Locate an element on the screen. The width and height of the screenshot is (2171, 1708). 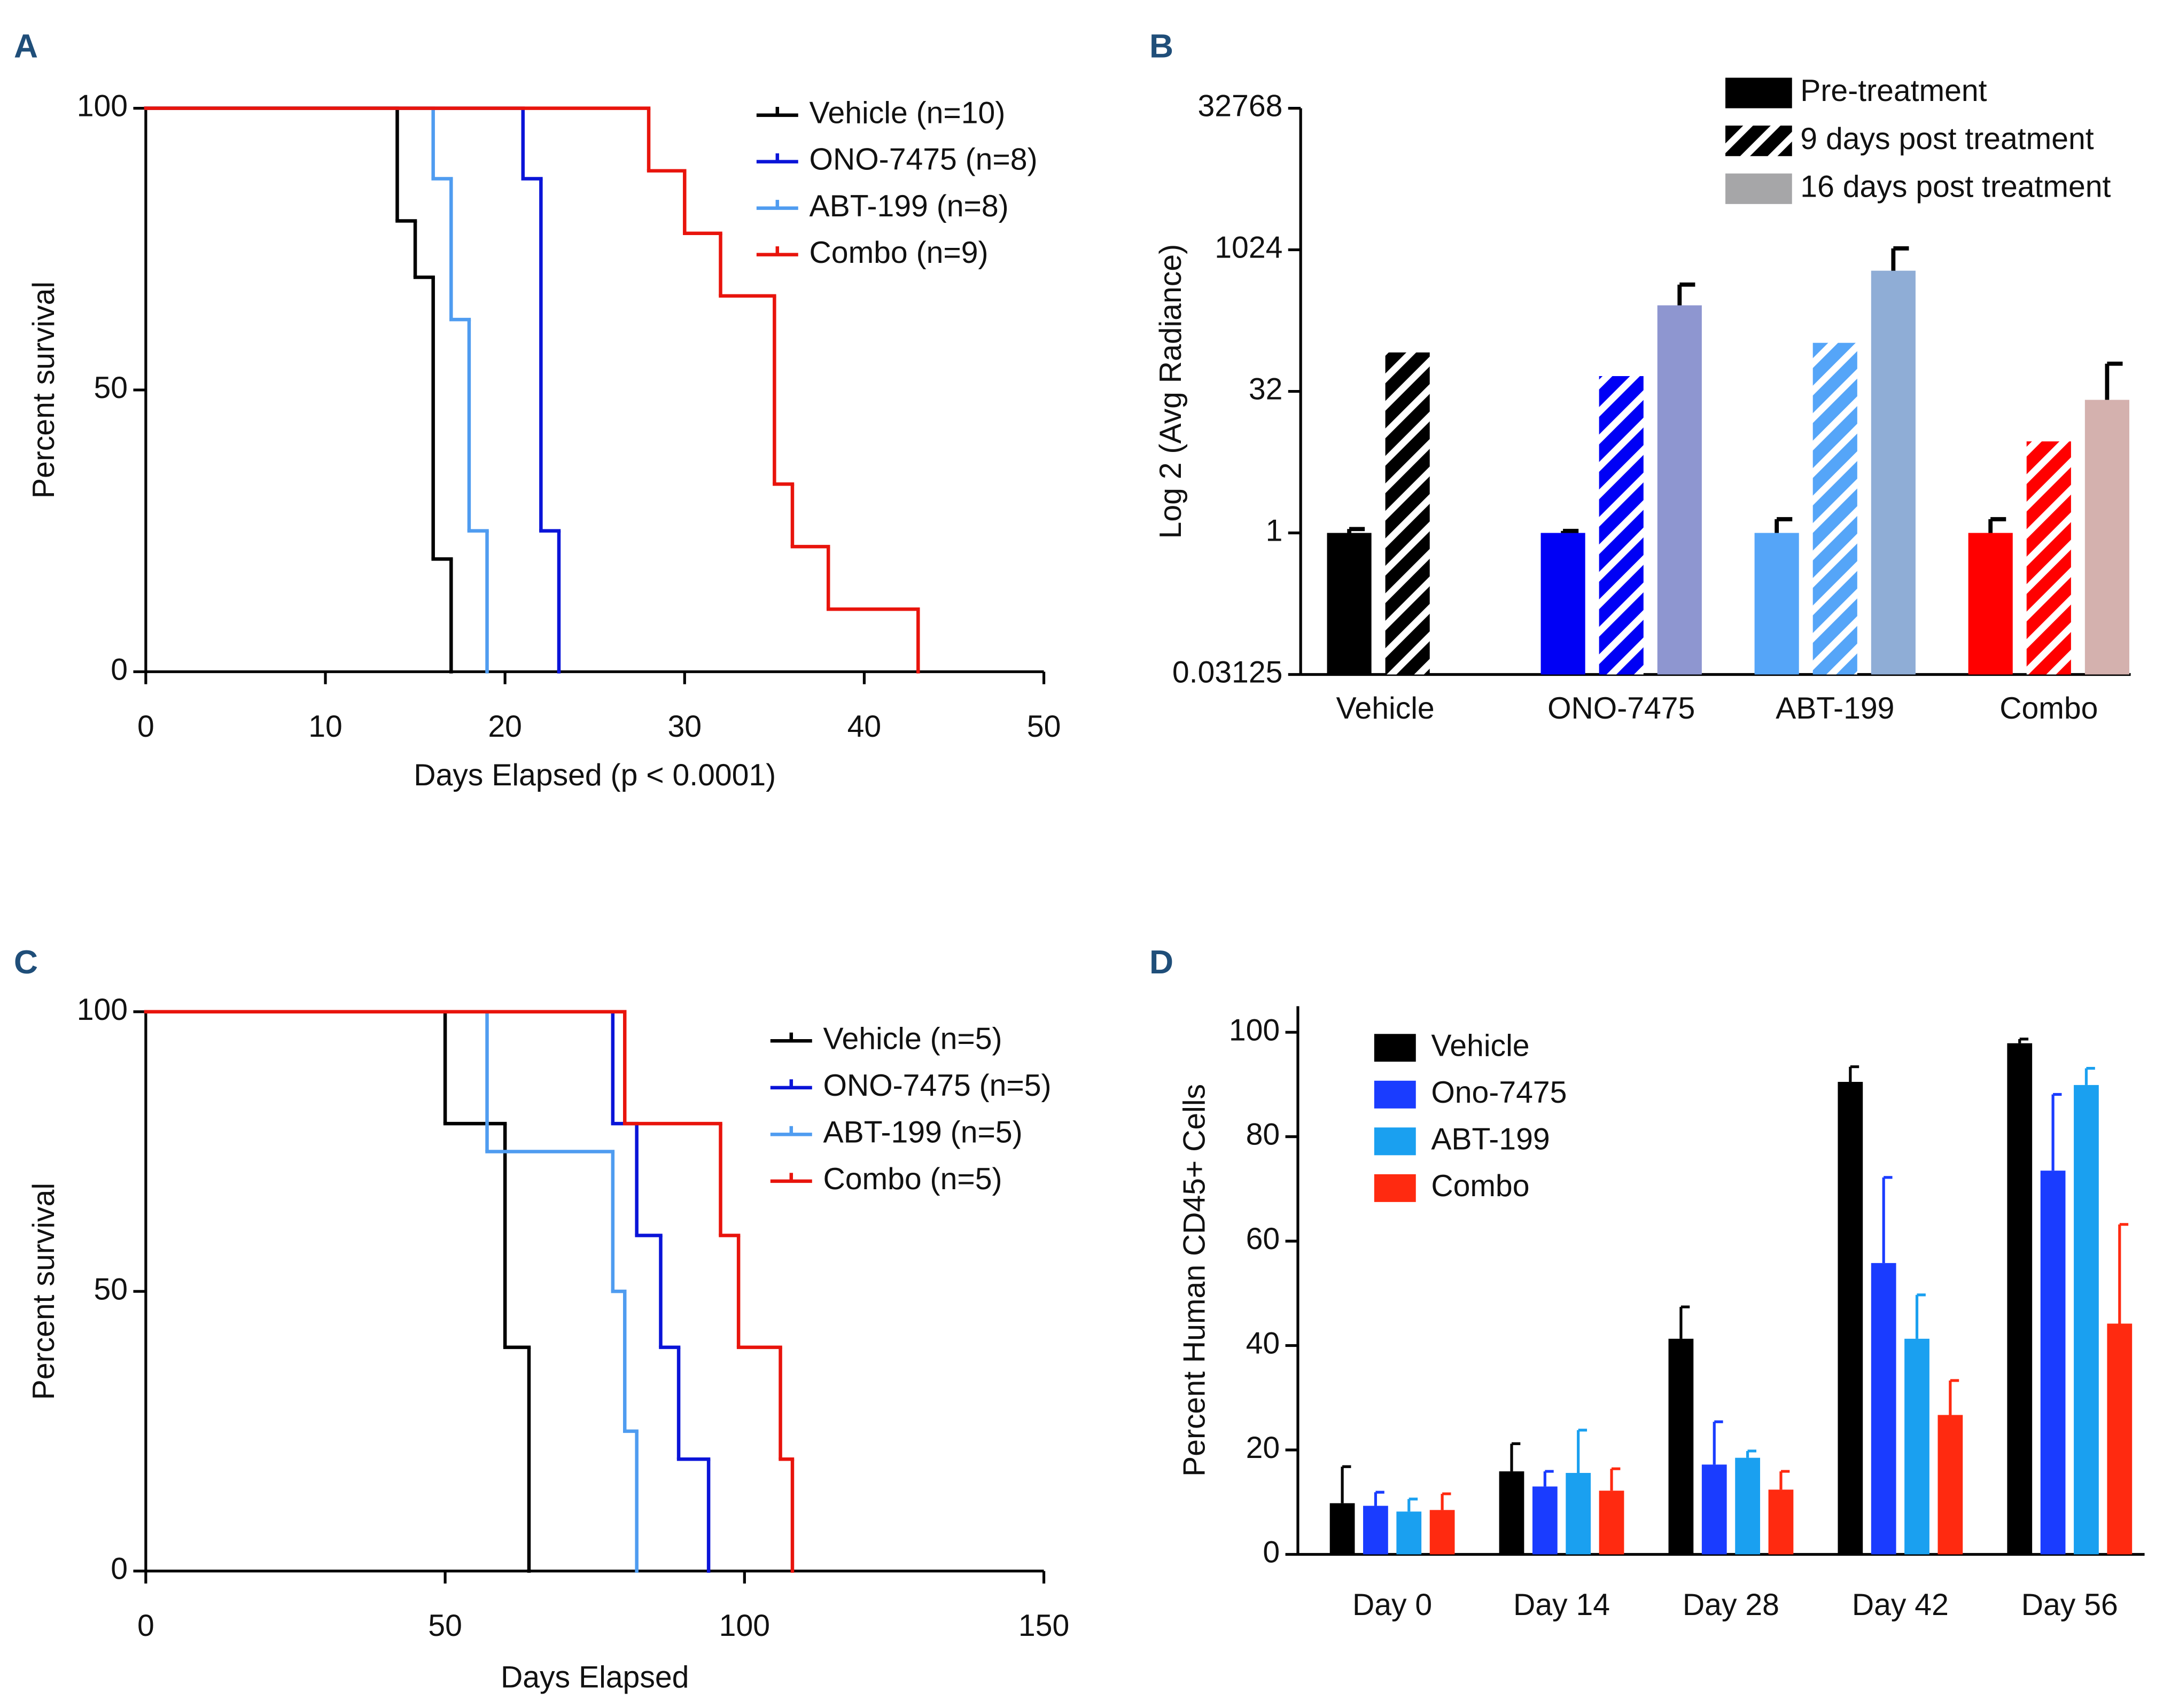
legend-label: Vehicle is located at coordinates (1480, 1045).